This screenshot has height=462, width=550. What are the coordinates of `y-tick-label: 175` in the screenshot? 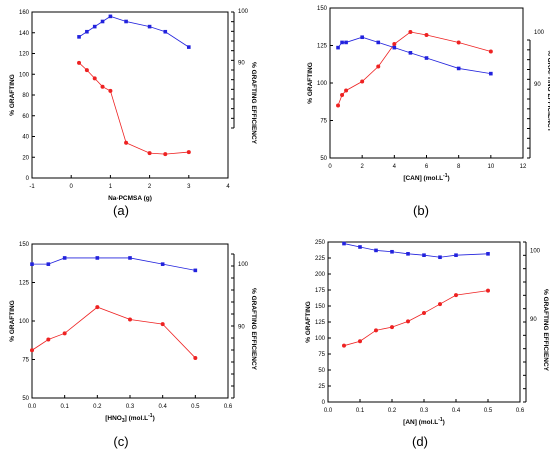 It's located at (320, 291).